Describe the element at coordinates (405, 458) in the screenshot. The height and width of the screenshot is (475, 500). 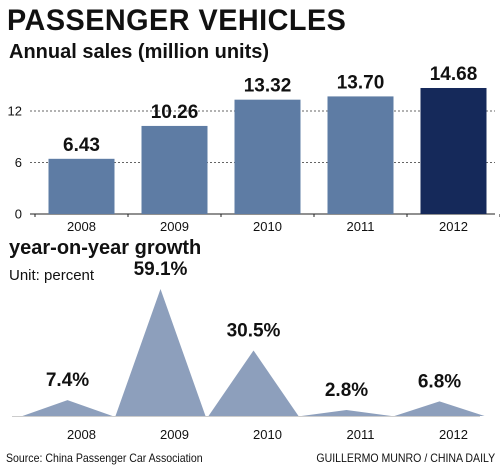
I see `credit-note: GUILLERMO MUNRO / CHINA DAILY` at that location.